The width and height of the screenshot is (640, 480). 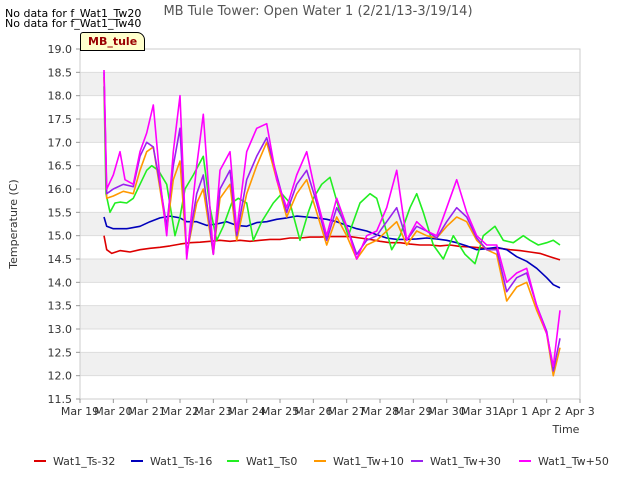 I want to click on x-tick-label: Mar 27, so click(x=347, y=411).